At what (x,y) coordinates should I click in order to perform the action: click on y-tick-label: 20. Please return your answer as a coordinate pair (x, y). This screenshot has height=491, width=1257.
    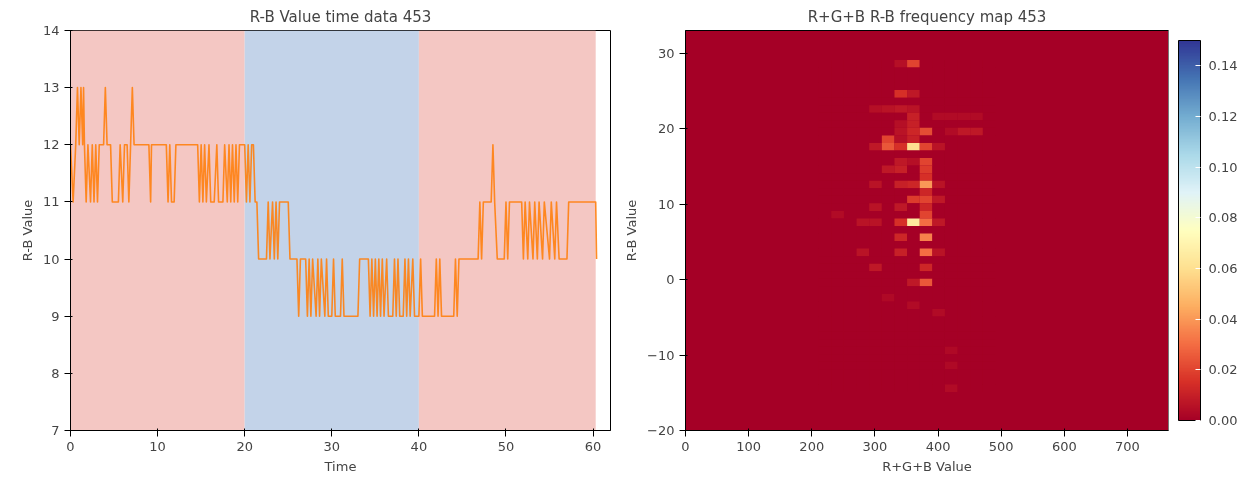
    Looking at the image, I should click on (666, 129).